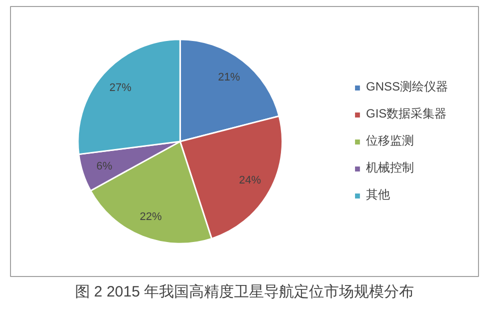 The width and height of the screenshot is (492, 324). What do you see at coordinates (250, 180) in the screenshot?
I see `data-label: 24%` at bounding box center [250, 180].